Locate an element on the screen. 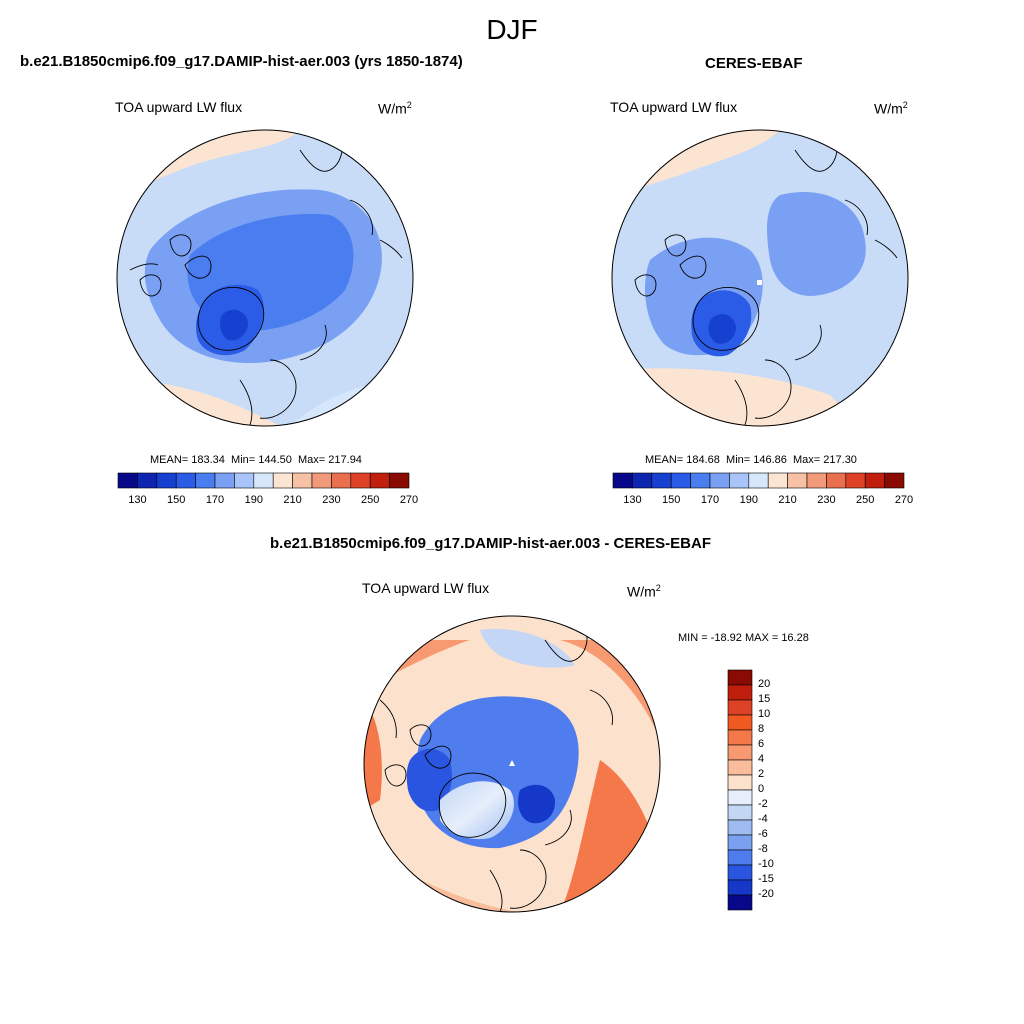  diff-colorbar-tick-label: -6 is located at coordinates (763, 834).